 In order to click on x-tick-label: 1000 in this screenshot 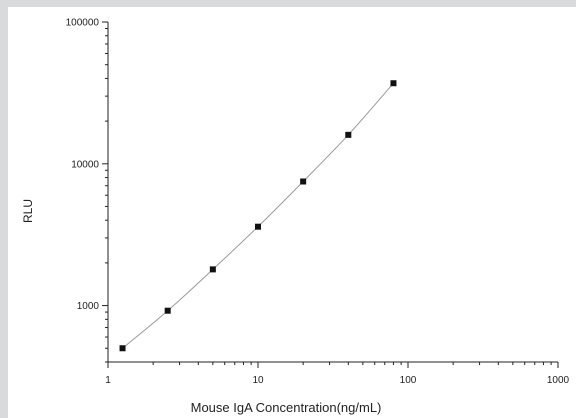, I will do `click(558, 380)`.